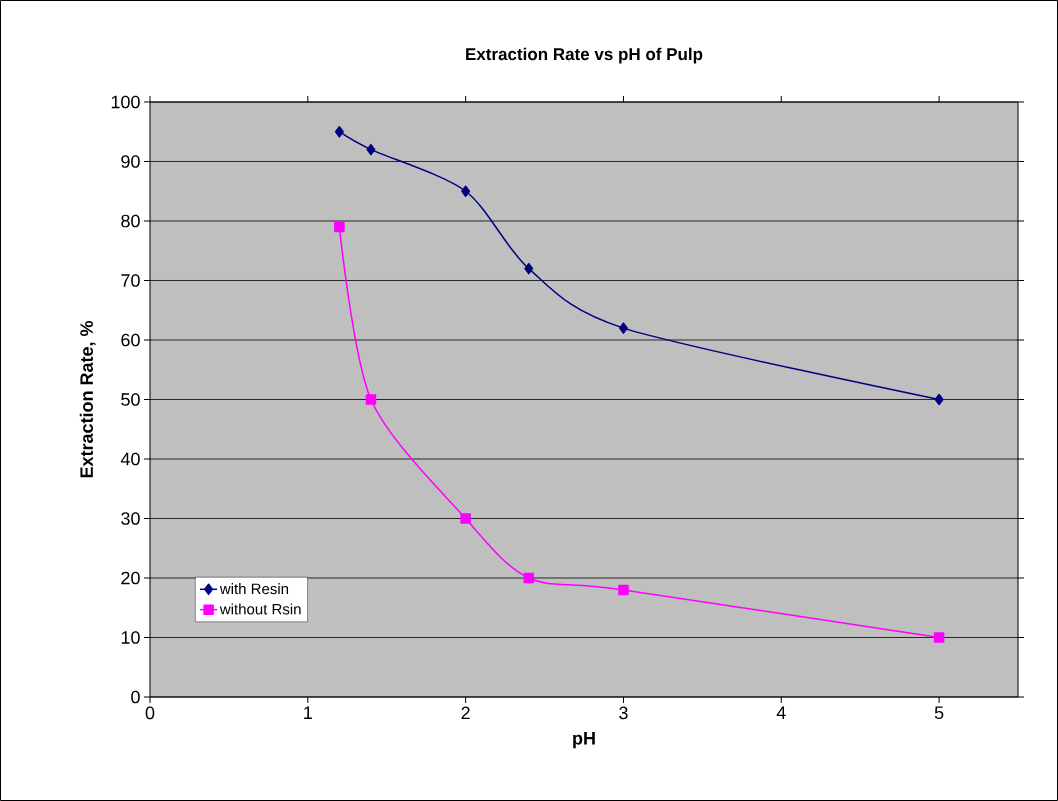 This screenshot has height=801, width=1058. What do you see at coordinates (135, 697) in the screenshot?
I see `y-tick-label: 0` at bounding box center [135, 697].